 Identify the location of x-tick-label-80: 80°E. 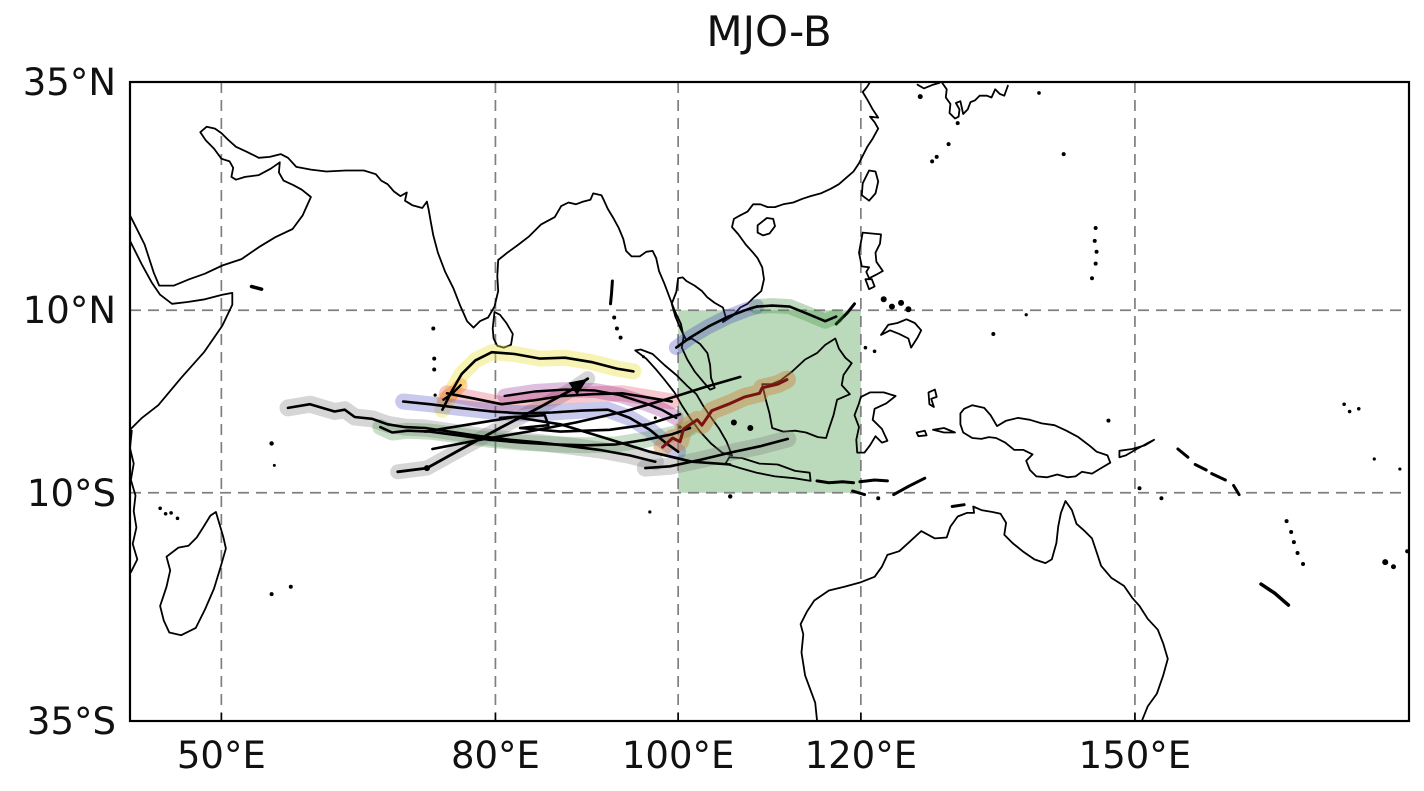
(495, 755).